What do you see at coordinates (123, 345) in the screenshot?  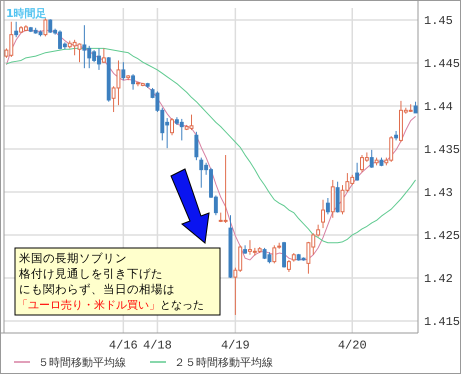 I see `x-tick-label: 4/16` at bounding box center [123, 345].